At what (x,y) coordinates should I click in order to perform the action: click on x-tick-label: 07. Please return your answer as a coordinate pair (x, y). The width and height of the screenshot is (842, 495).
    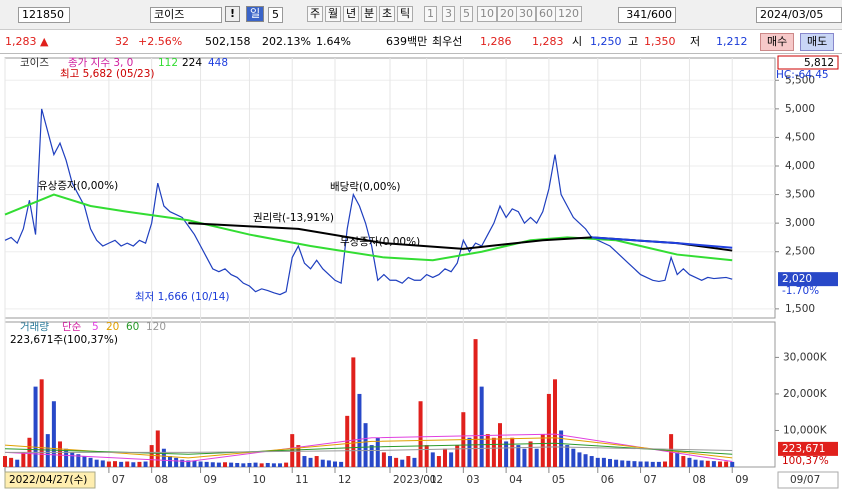
    Looking at the image, I should click on (650, 480).